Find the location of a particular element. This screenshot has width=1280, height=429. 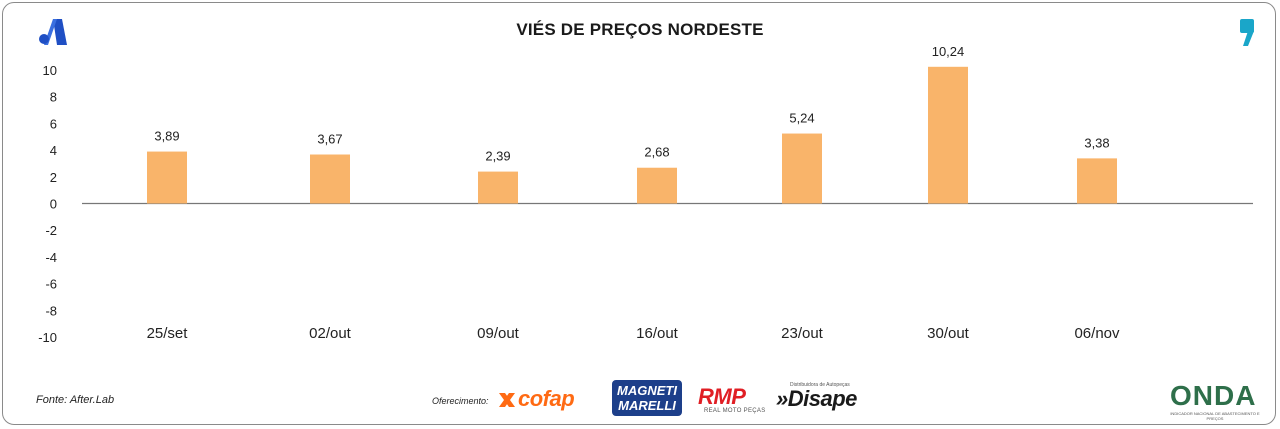

y-tick-label: 0 is located at coordinates (53, 204).